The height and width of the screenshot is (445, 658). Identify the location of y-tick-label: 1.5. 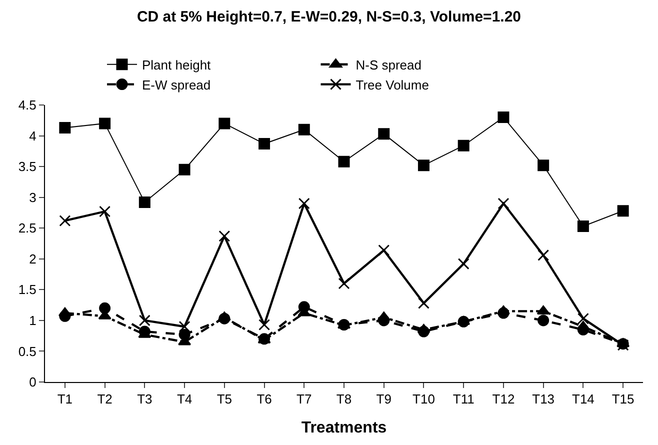
(27, 290).